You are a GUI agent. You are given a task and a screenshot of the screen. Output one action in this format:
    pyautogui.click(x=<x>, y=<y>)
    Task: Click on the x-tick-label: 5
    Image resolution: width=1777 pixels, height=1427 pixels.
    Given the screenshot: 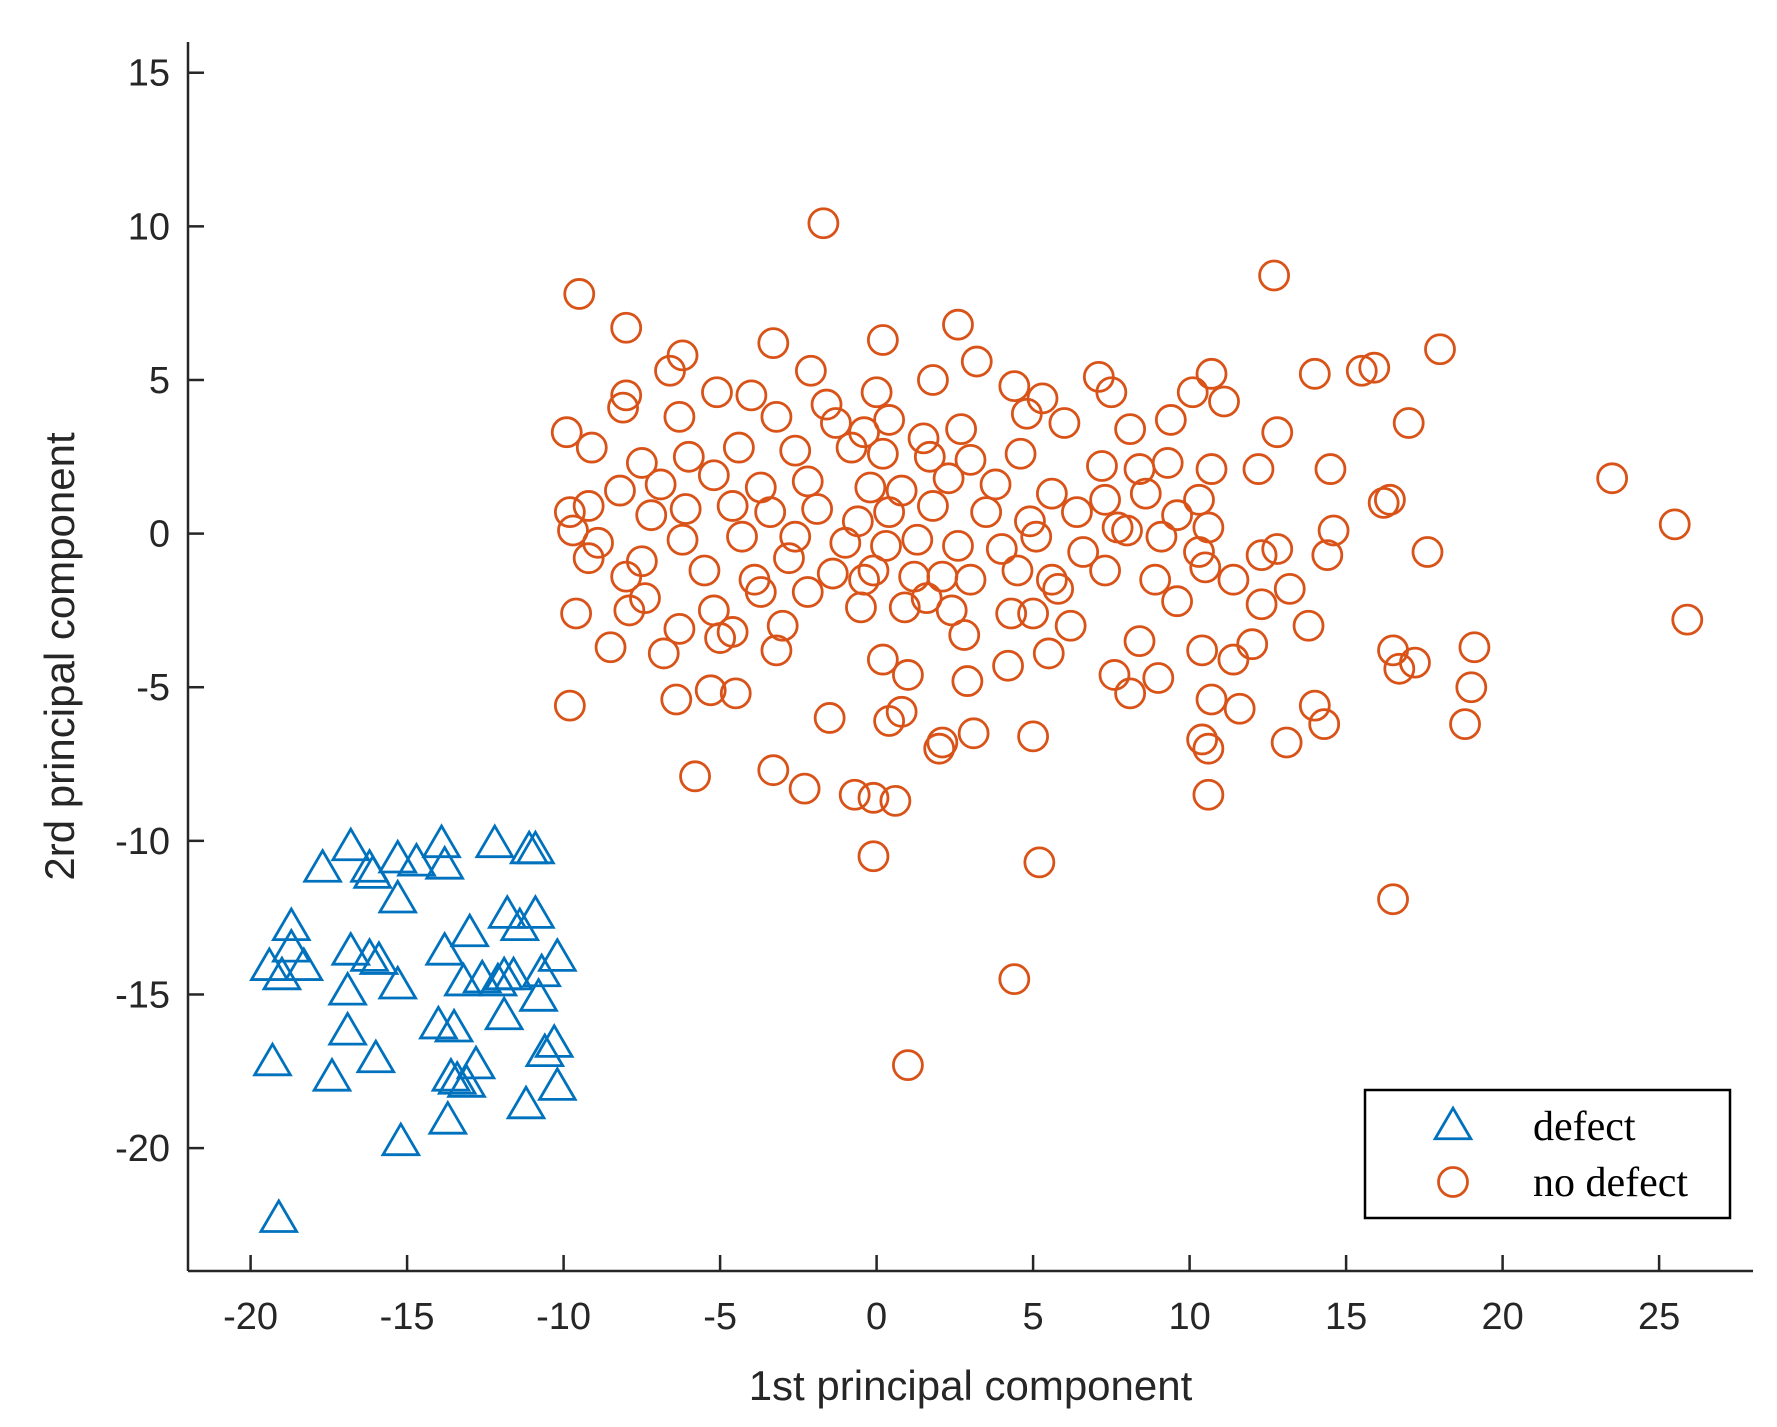 What is the action you would take?
    pyautogui.click(x=1033, y=1317)
    